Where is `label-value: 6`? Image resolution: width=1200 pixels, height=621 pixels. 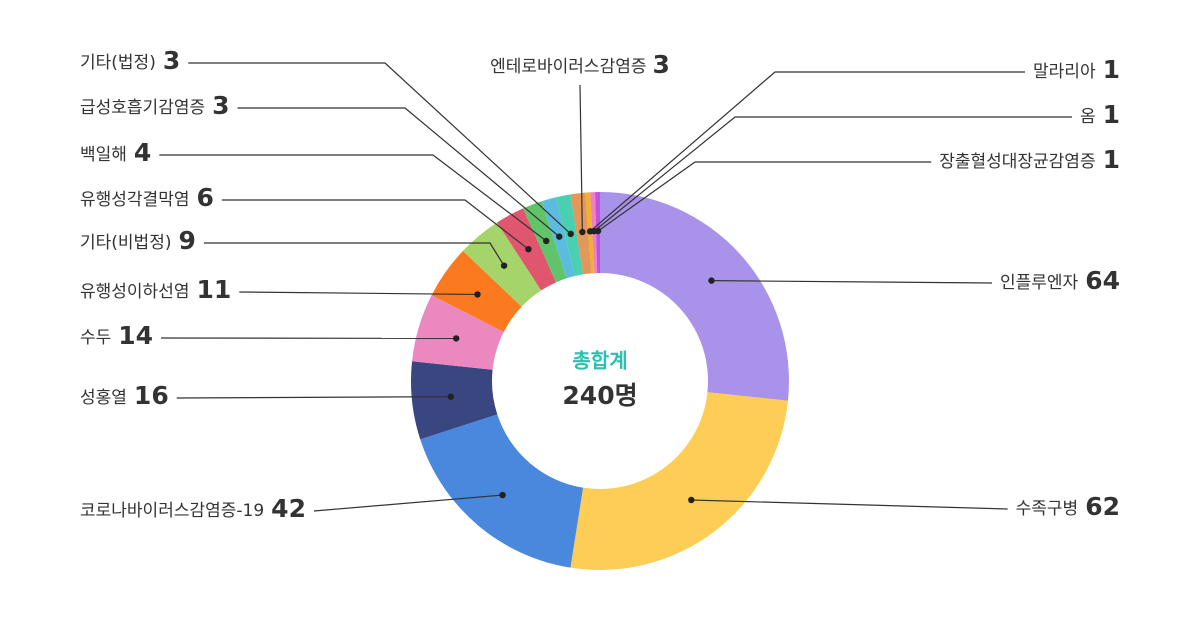 label-value: 6 is located at coordinates (204, 197).